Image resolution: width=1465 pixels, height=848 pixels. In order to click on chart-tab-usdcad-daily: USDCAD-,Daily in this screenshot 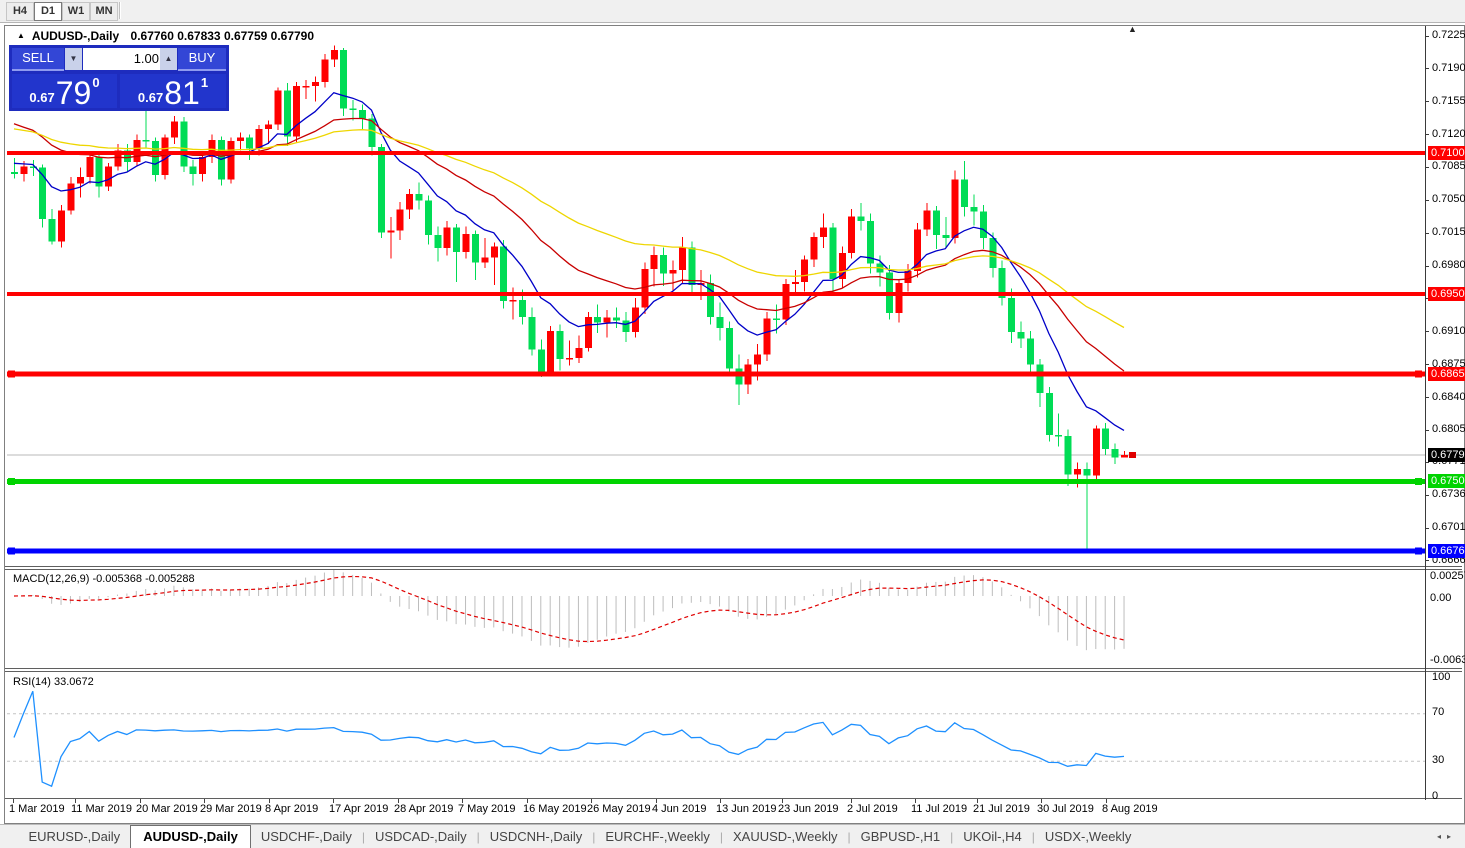, I will do `click(420, 836)`.